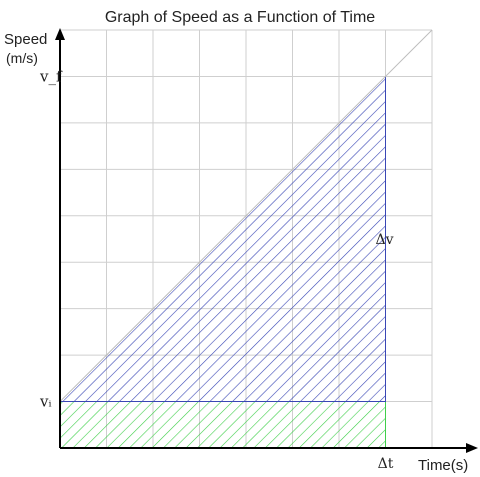 Image resolution: width=480 pixels, height=477 pixels. I want to click on x-axis-label: Time(s), so click(443, 465).